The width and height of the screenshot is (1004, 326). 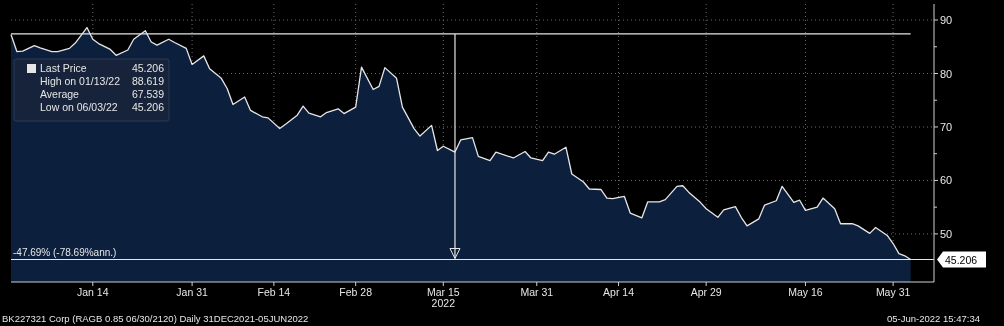 I want to click on x-tick-label: Jan 31, so click(x=192, y=292).